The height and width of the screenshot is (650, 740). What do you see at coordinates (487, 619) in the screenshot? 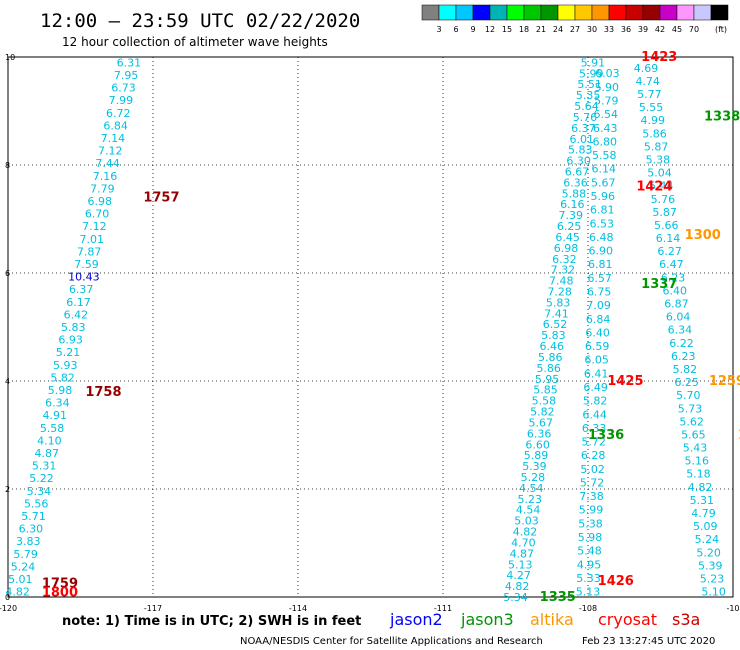
I see `satellite-jason3: jason3` at bounding box center [487, 619].